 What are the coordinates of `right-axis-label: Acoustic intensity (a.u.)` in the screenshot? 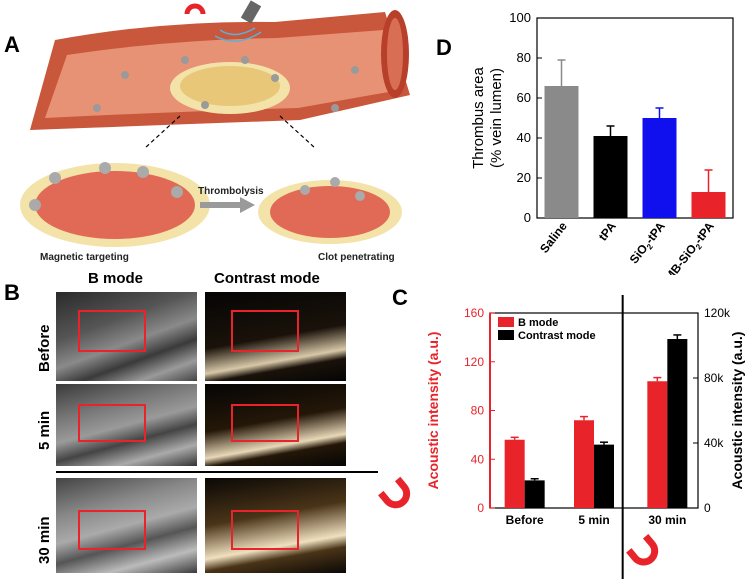 It's located at (737, 411).